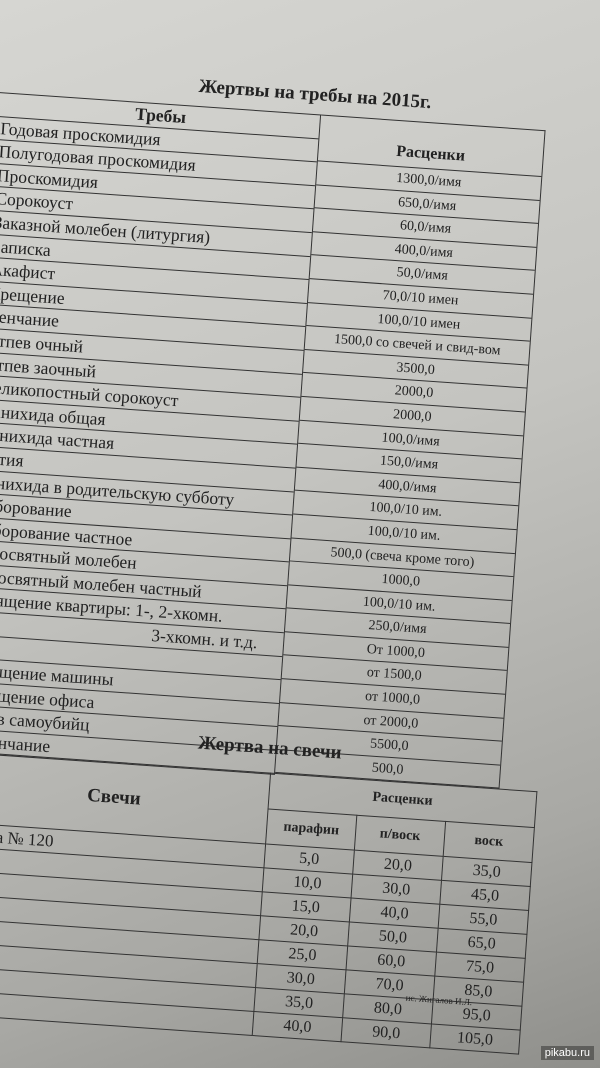 The image size is (600, 1068). I want to click on semi-wax-header: п/воск, so click(400, 835).